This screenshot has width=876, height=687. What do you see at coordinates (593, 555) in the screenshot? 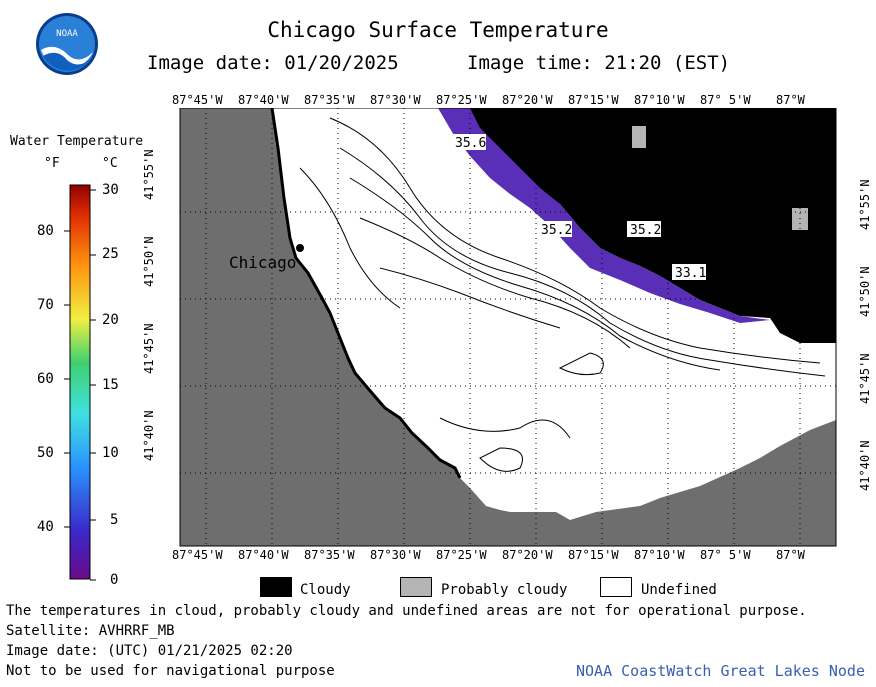
I see `bottom-tick: 87°15'W` at bounding box center [593, 555].